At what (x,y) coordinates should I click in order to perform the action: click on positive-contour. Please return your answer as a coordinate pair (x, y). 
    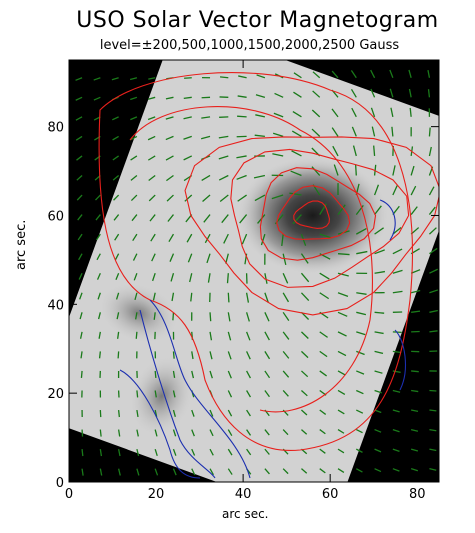
    Looking at the image, I should click on (313, 212).